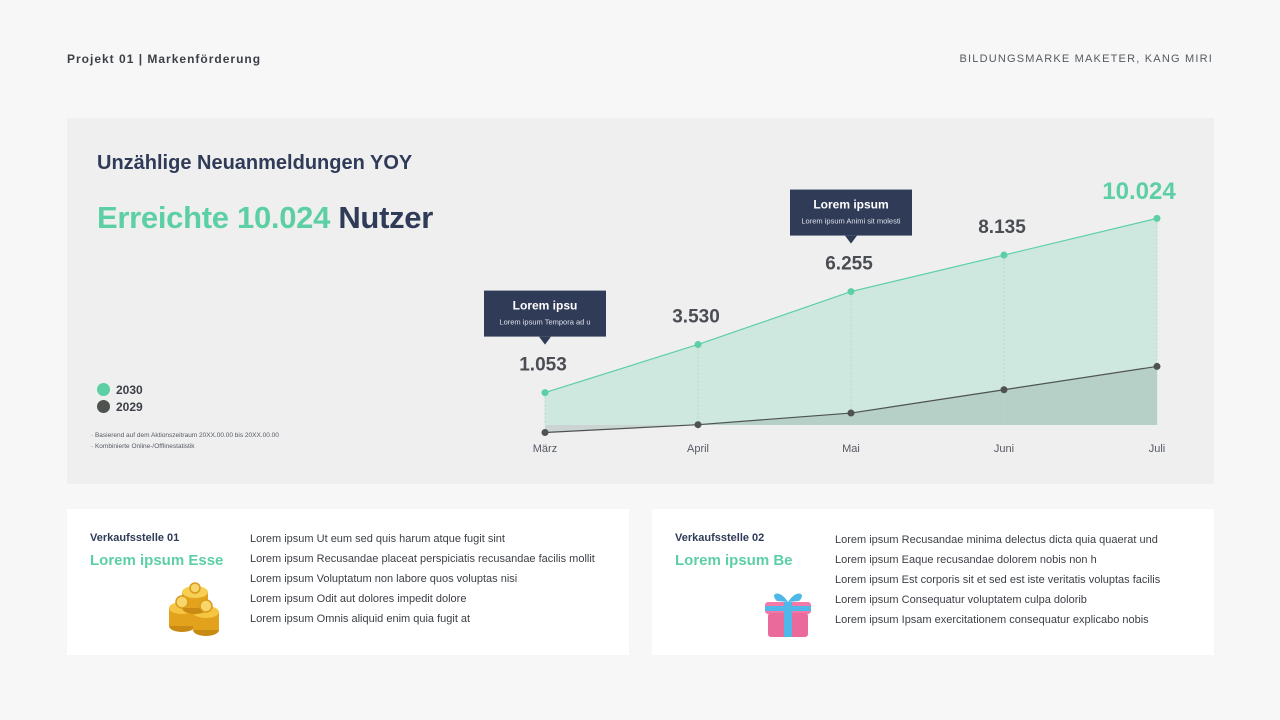 This screenshot has height=720, width=1280. I want to click on footnote: · Kombinierte Online-/Offlinestatistik, so click(143, 446).